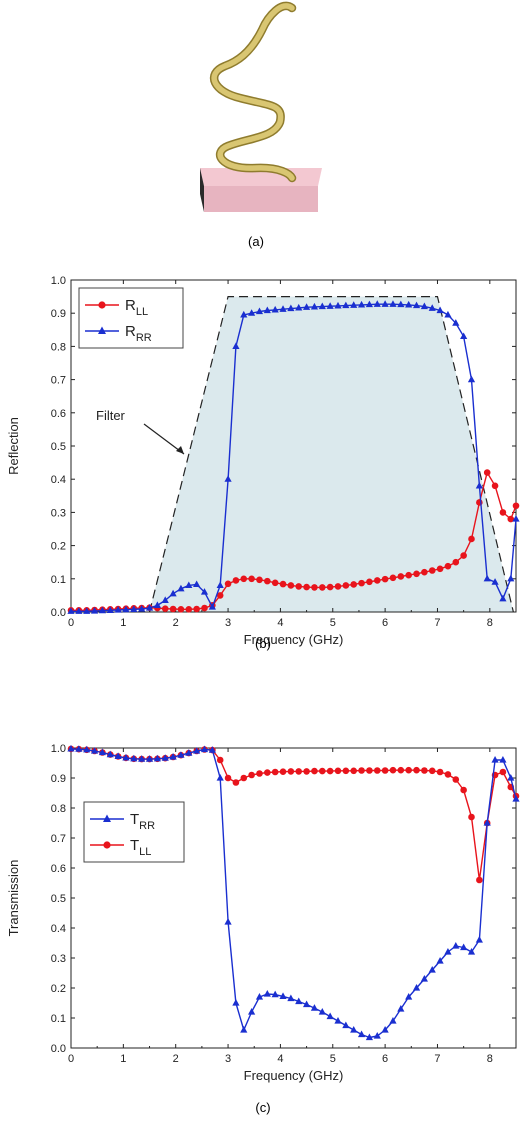 This screenshot has height=1124, width=520. I want to click on panel-a-illustration, so click(261, 106).